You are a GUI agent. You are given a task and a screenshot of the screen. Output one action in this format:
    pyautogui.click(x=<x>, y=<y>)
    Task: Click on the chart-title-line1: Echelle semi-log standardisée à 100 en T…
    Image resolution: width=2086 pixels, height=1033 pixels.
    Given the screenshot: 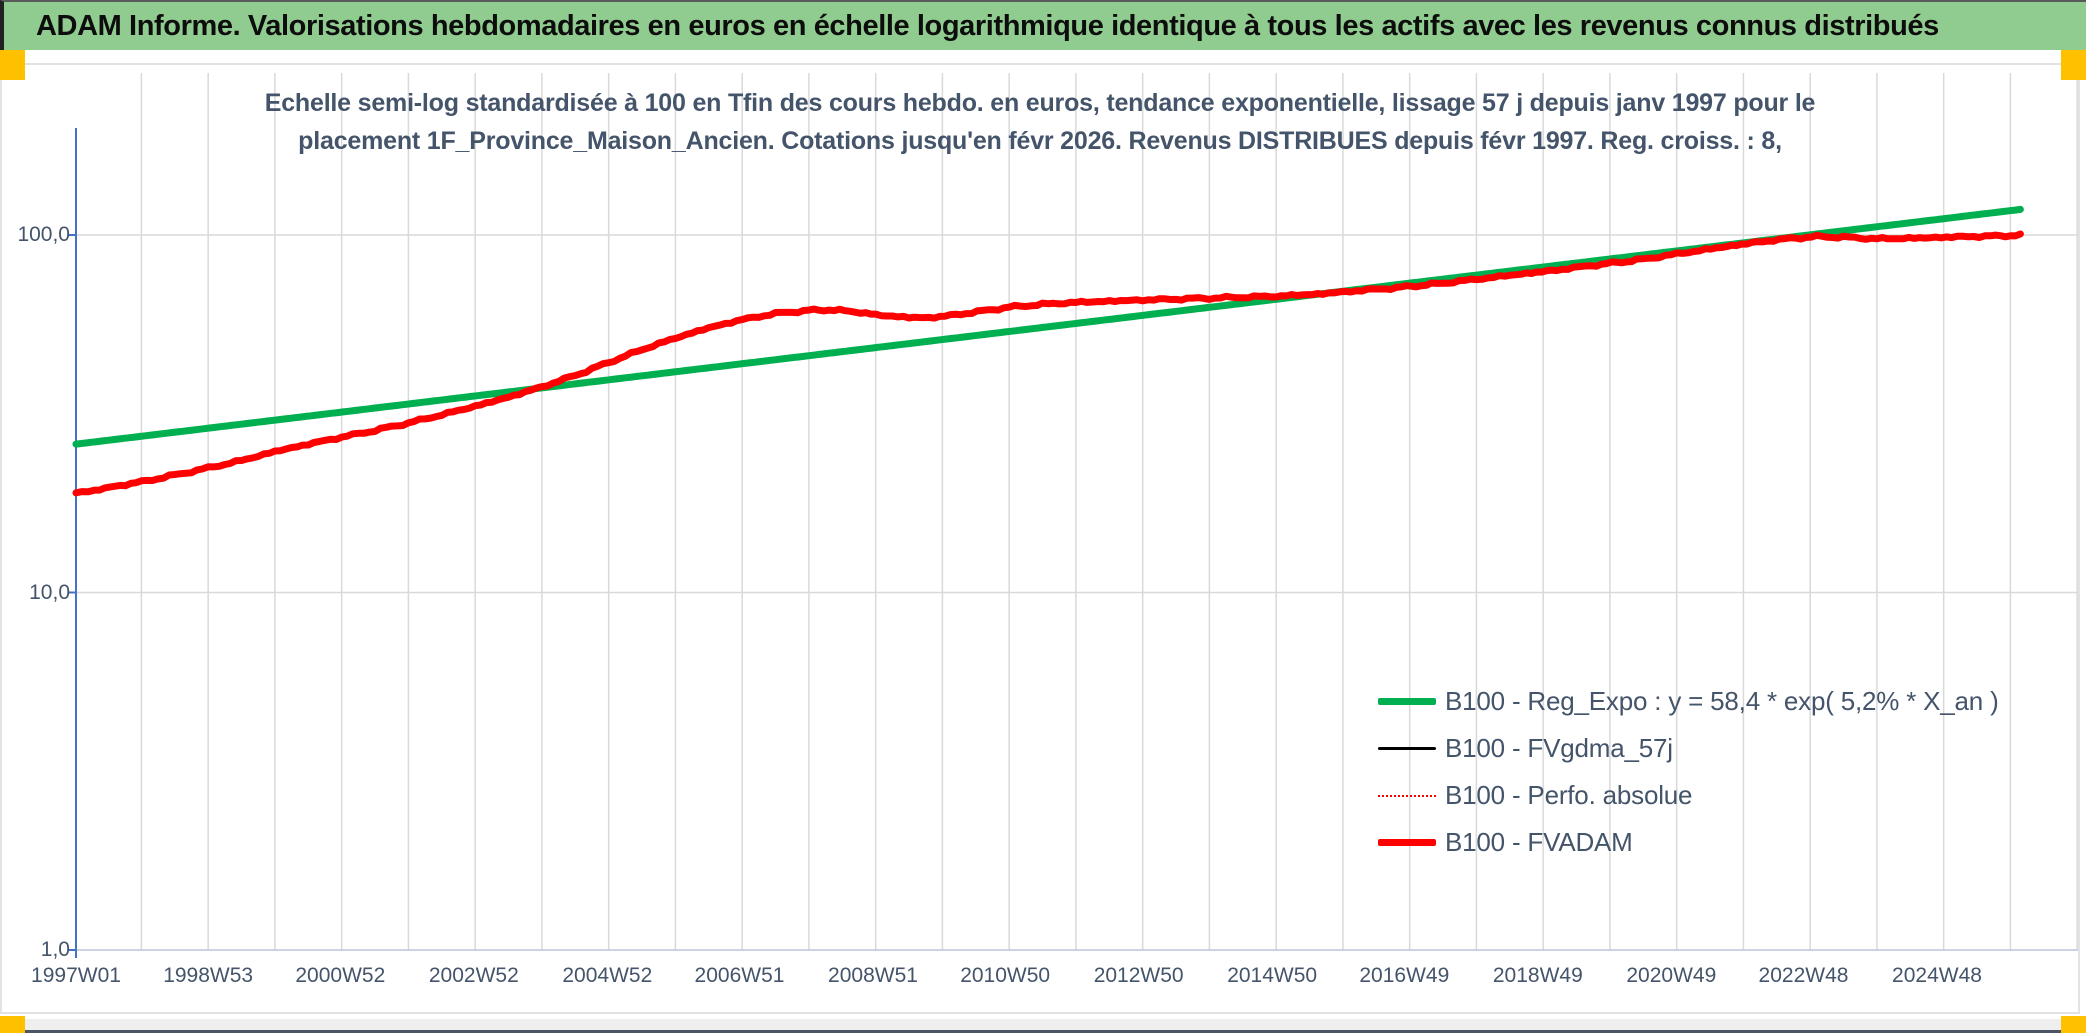 What is the action you would take?
    pyautogui.click(x=1040, y=103)
    